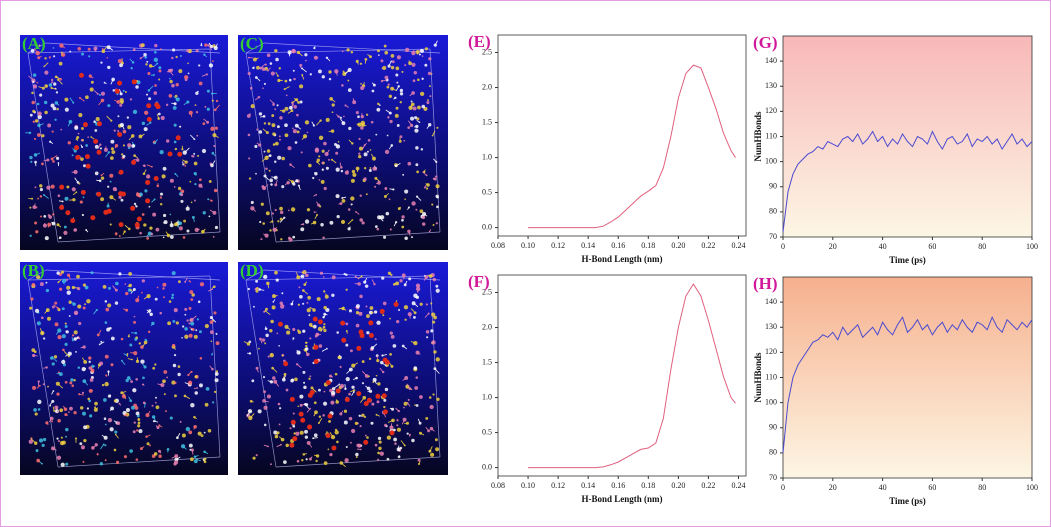 The height and width of the screenshot is (527, 1051). I want to click on box-edge, so click(43, 147).